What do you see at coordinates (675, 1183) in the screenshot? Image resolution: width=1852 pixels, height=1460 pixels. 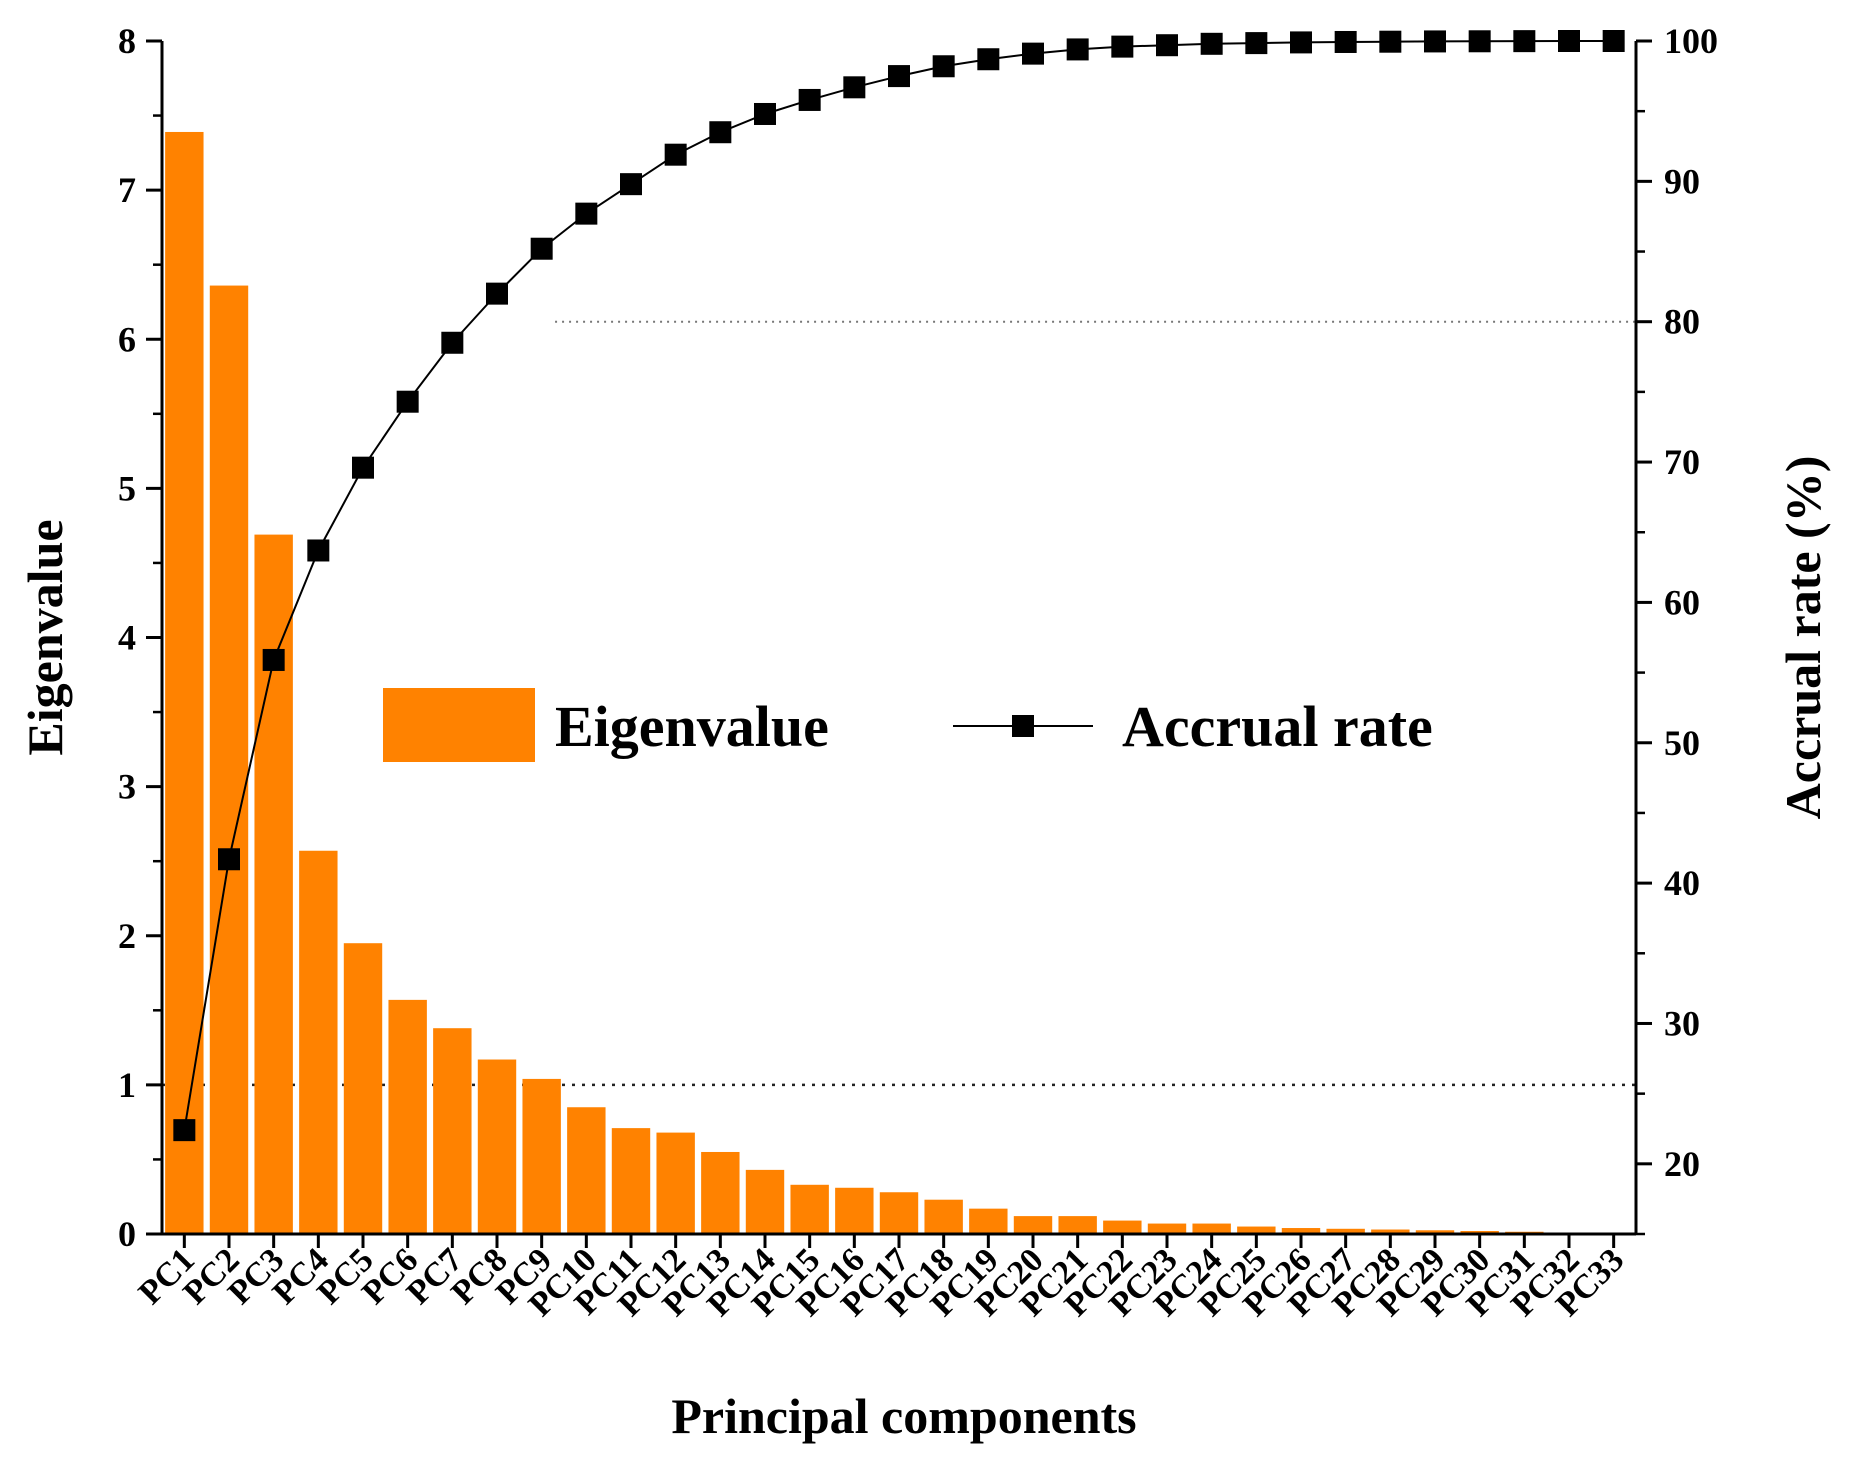 I see `bar-PC12` at bounding box center [675, 1183].